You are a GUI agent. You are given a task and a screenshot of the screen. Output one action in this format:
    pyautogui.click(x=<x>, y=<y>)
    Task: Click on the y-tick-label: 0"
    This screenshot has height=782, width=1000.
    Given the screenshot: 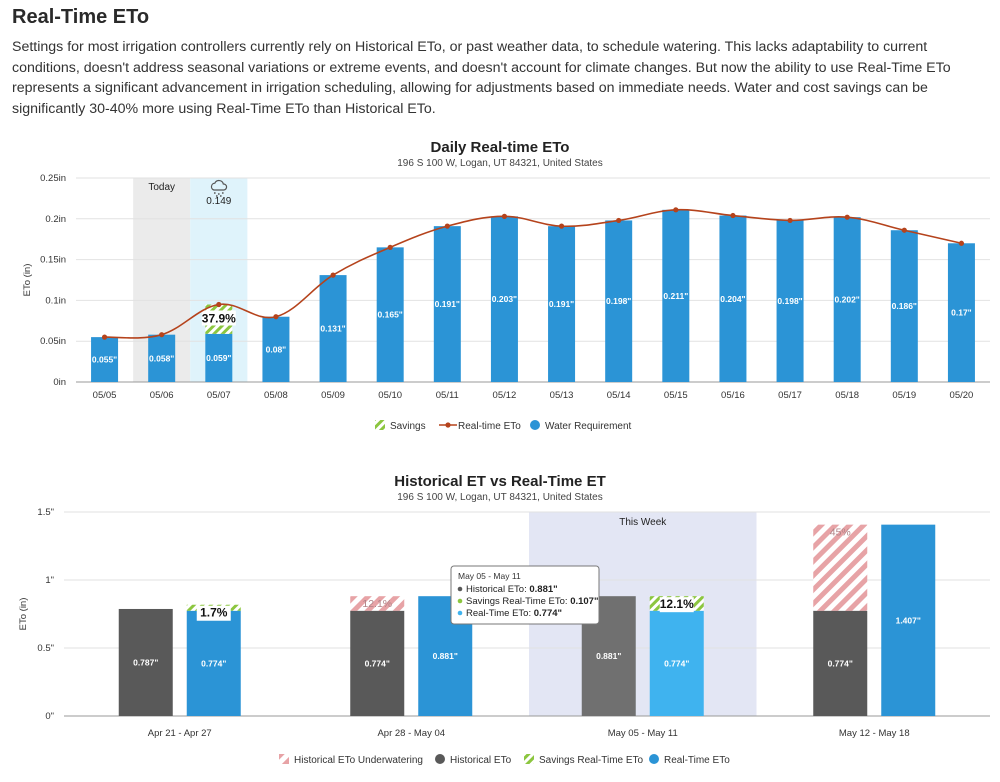 What is the action you would take?
    pyautogui.click(x=49, y=716)
    